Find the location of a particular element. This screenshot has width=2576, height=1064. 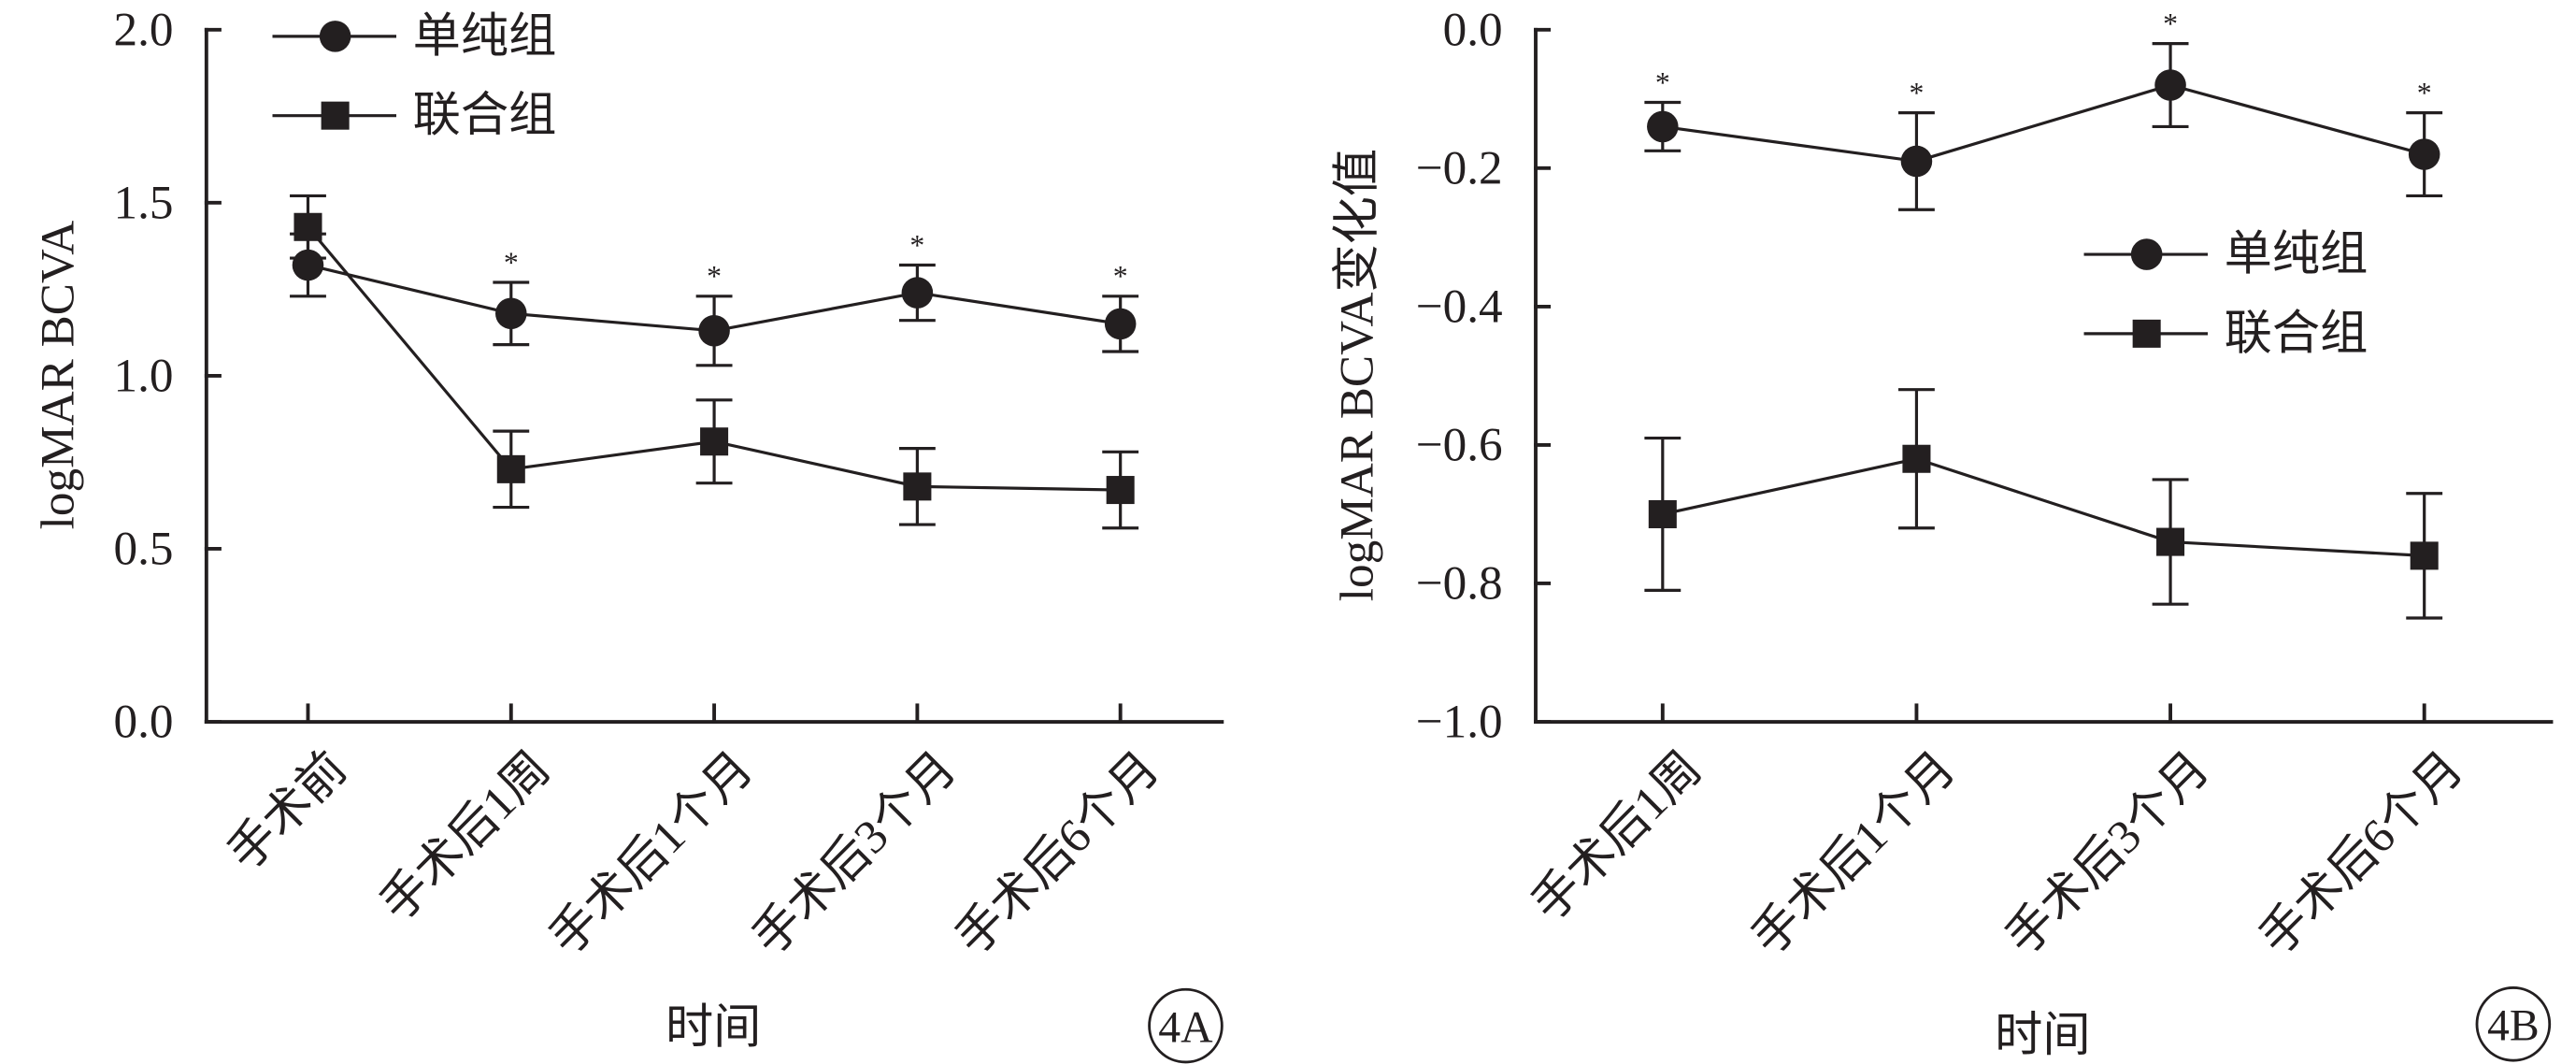

y-tick-label: −0.6 is located at coordinates (1459, 444).